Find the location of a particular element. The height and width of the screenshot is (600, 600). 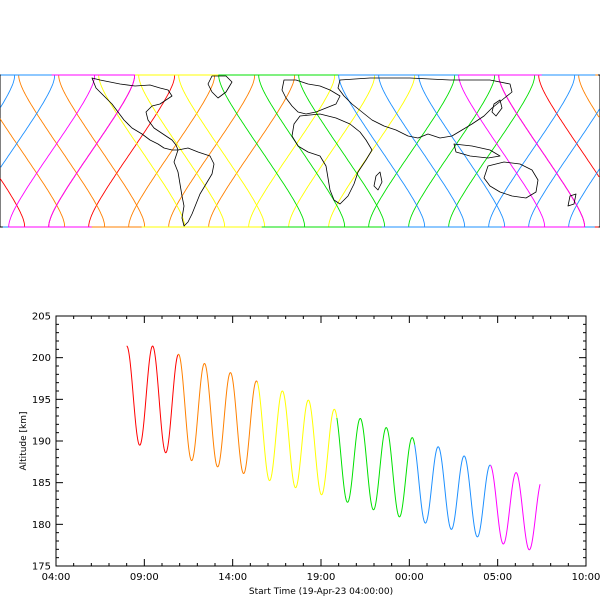

ground-track-pass-8-descending is located at coordinates (222, 151).